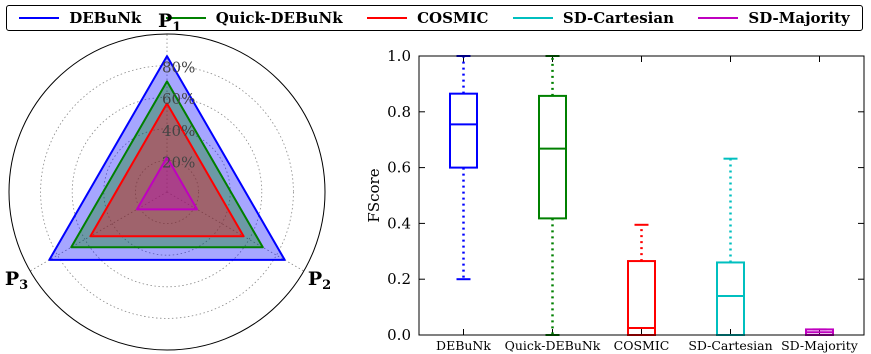 The height and width of the screenshot is (354, 871). I want to click on x-tick-label: SD-Cartesian, so click(730, 345).